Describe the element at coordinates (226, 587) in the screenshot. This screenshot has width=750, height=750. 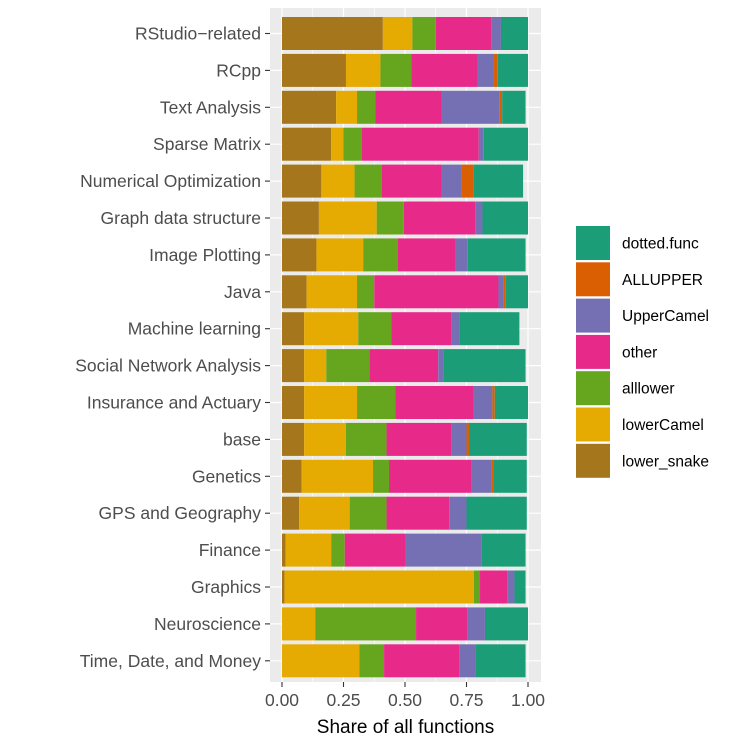
I see `y-tick-label: Graphics` at that location.